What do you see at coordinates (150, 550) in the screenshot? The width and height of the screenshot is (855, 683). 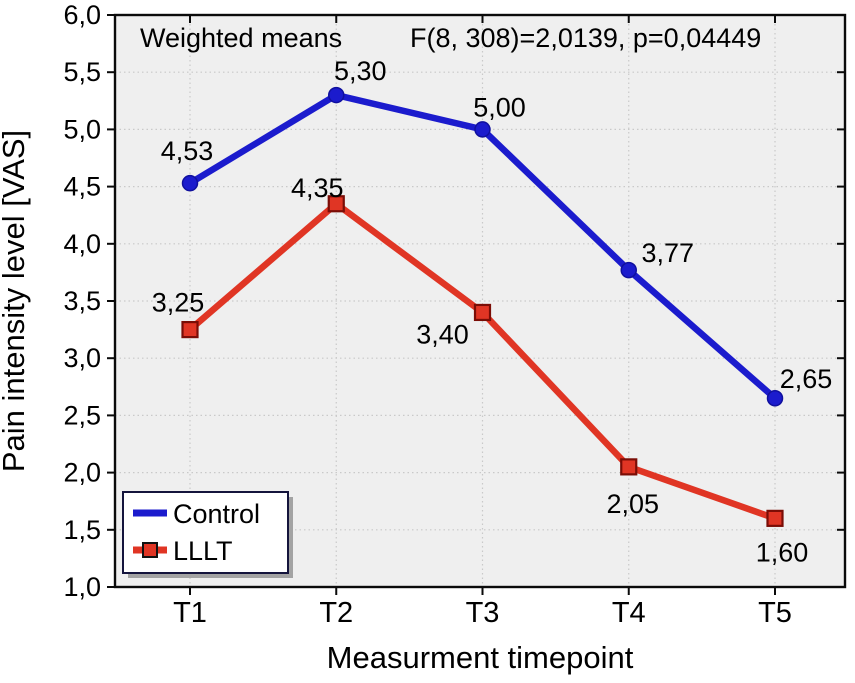 I see `legend-lllt-marker-sample` at bounding box center [150, 550].